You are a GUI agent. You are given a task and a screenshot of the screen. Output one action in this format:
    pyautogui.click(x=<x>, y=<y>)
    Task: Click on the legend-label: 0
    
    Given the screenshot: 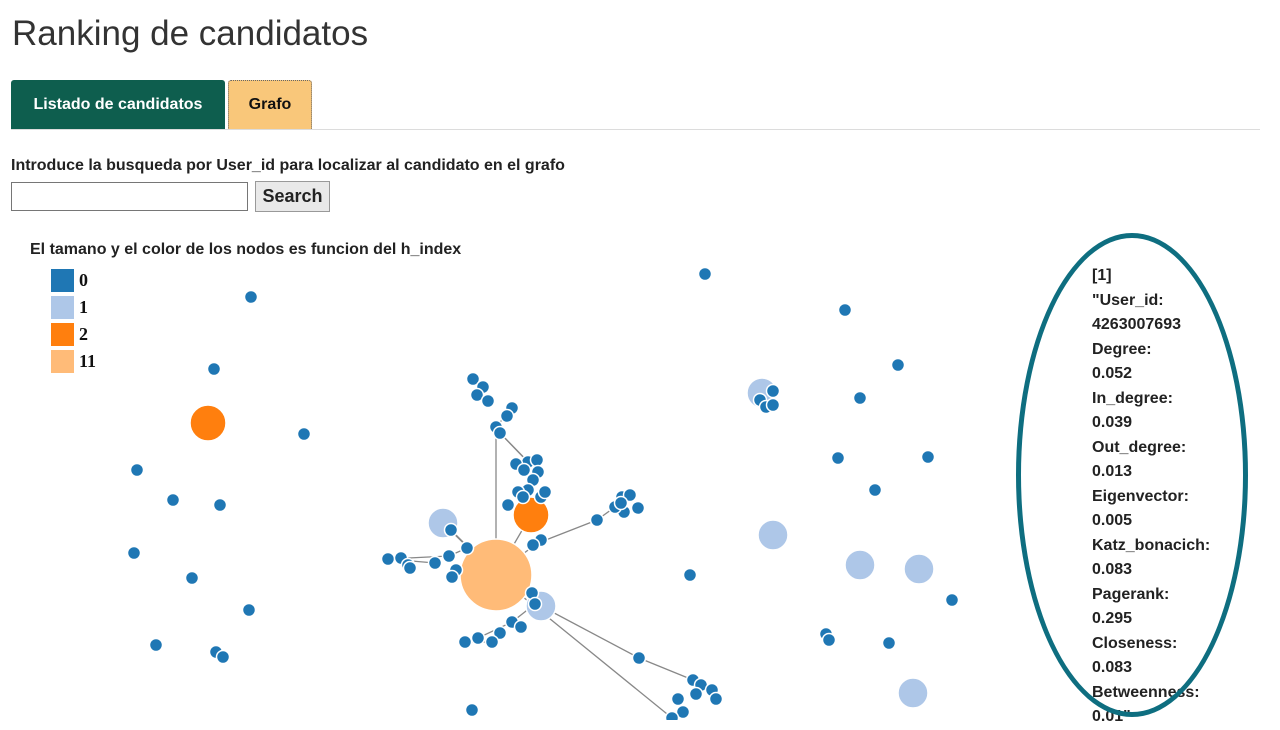 What is the action you would take?
    pyautogui.click(x=83, y=280)
    